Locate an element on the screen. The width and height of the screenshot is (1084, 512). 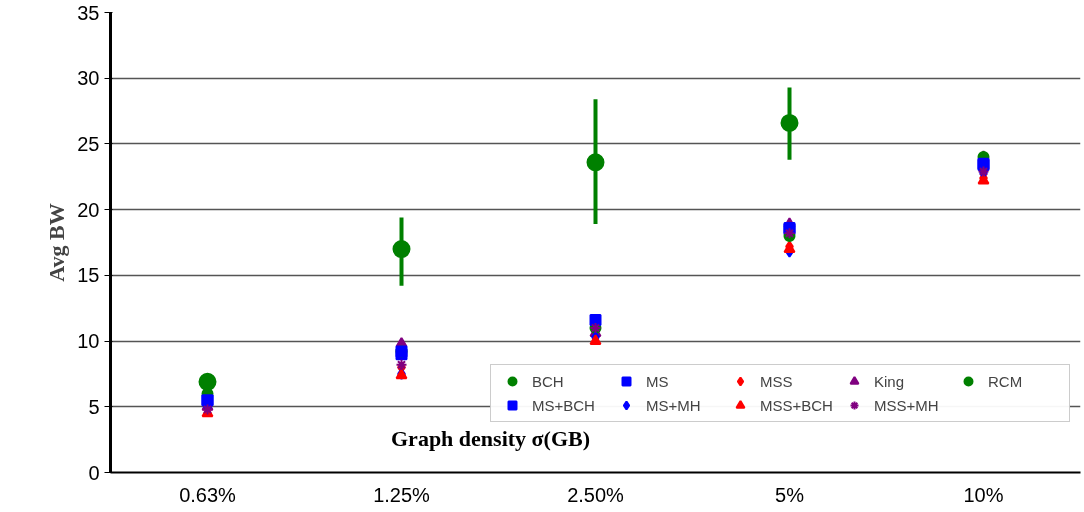
y-tick-label: 20 is located at coordinates (88, 209).